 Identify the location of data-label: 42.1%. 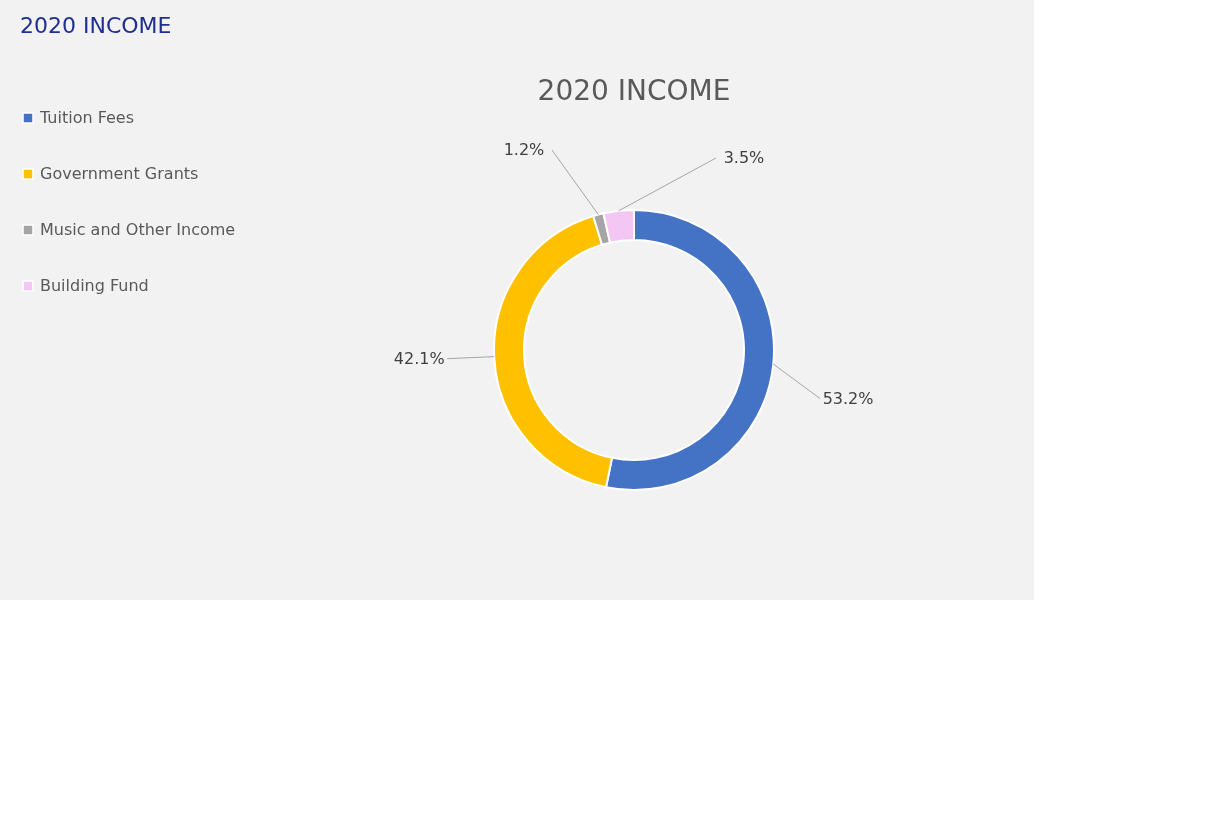
(419, 358).